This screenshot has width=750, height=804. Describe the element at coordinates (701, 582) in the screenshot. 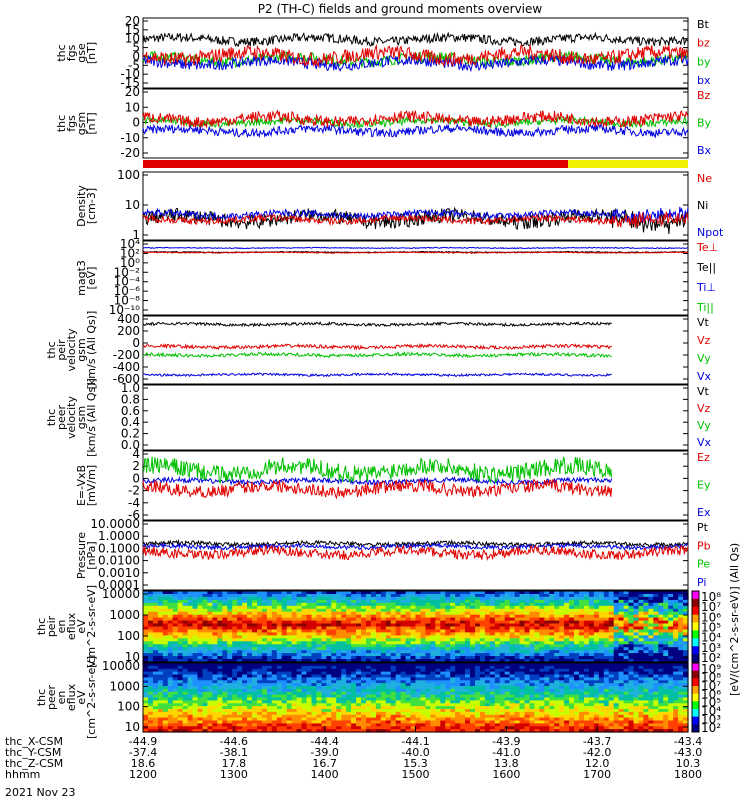

I see `legend-entry: Pi` at that location.